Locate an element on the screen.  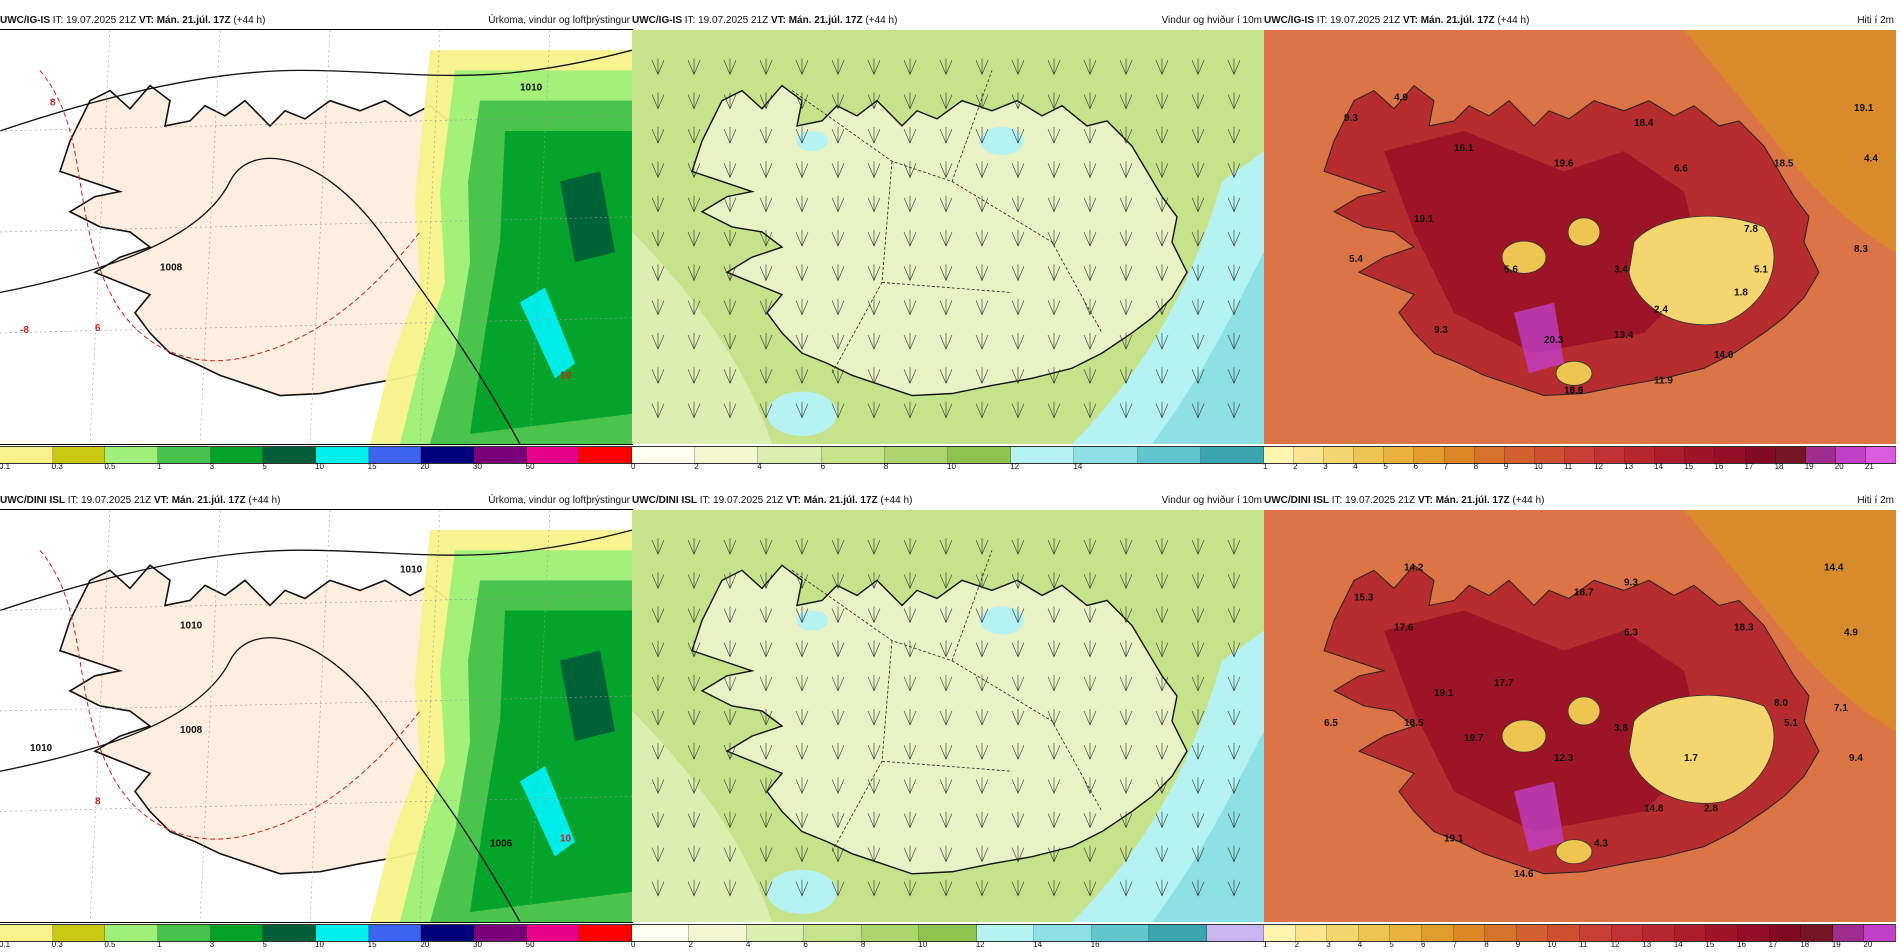
lead-time: (+44 h) is located at coordinates (248, 20).